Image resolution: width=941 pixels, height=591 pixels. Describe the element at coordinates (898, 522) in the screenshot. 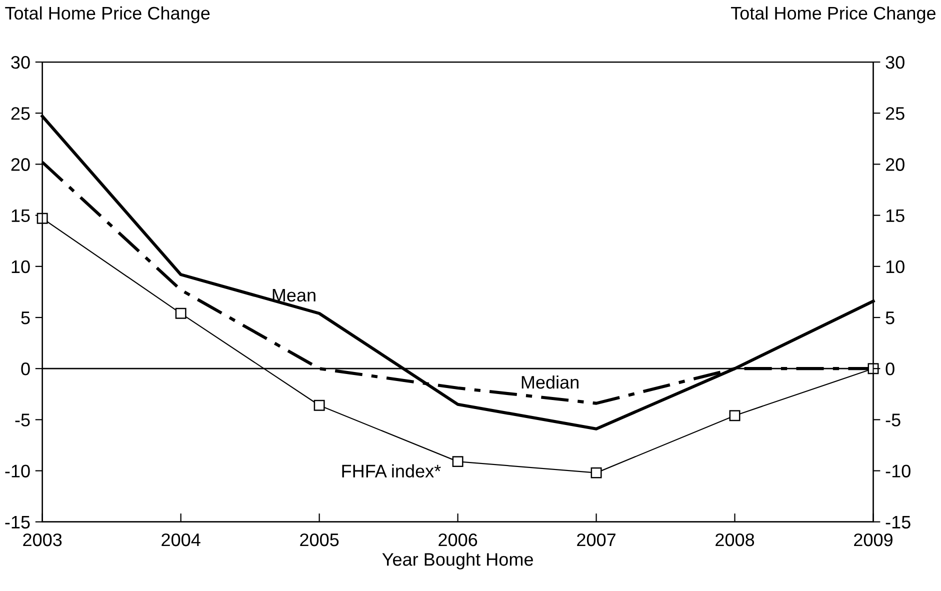

I see `y2-tick-label: -15` at that location.